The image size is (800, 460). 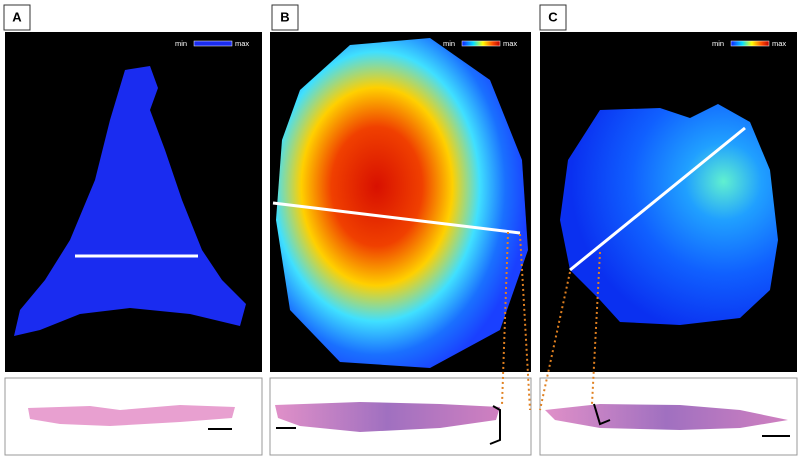 I want to click on specimen, so click(x=669, y=214).